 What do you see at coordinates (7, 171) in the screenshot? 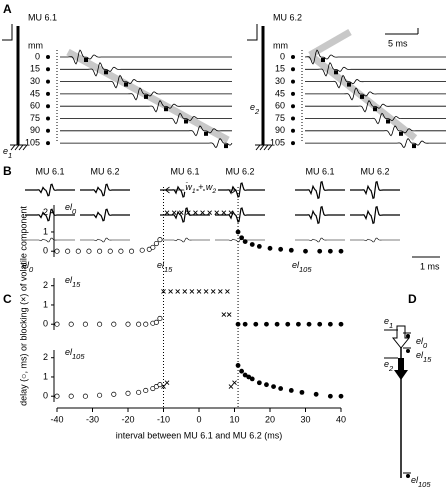
I see `panel-label: B` at bounding box center [7, 171].